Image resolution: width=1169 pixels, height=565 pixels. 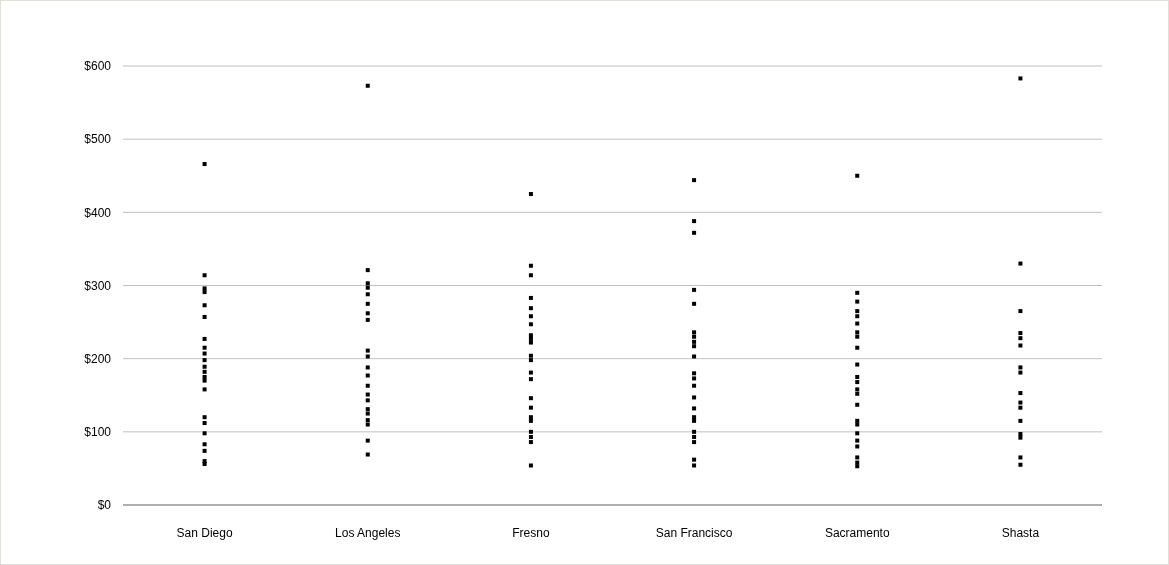 I want to click on x-tick-label: Sacramento, so click(x=857, y=533).